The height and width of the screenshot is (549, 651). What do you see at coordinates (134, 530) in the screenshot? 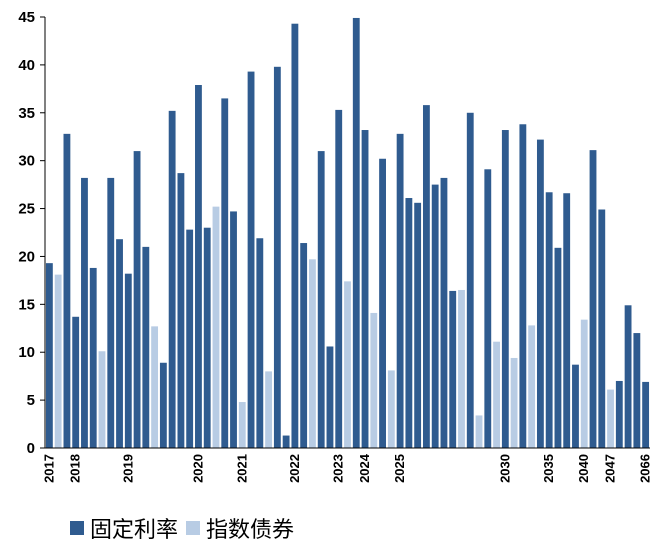
I see `legend-label-fixed-rate: 固定利率` at bounding box center [134, 530].